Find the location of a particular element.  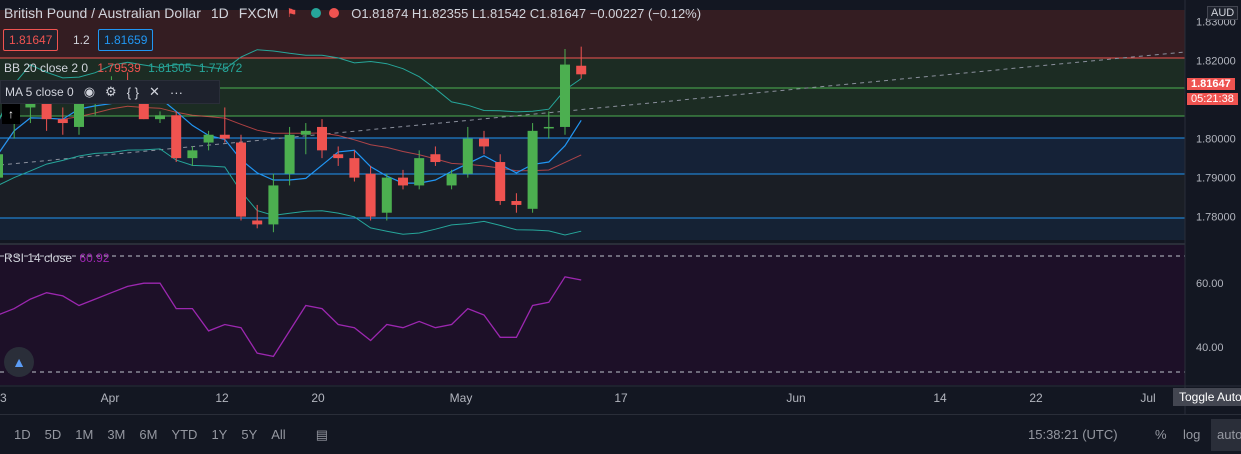

price-tick-label: 1.82000 is located at coordinates (1216, 62).